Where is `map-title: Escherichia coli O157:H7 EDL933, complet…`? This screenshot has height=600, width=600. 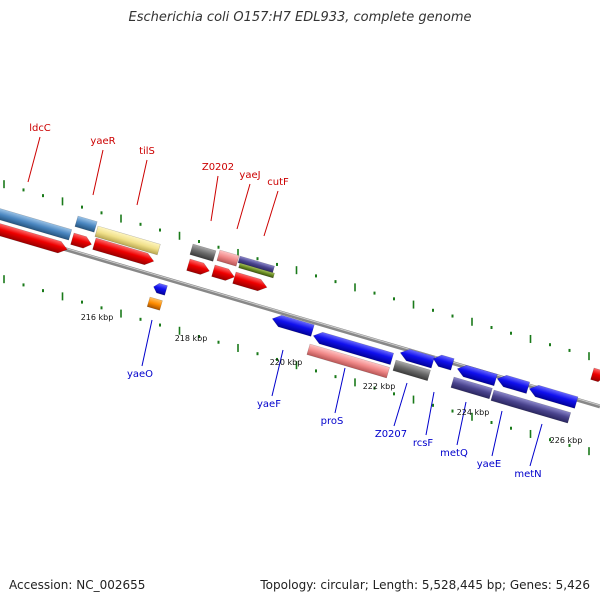
map-title: Escherichia coli O157:H7 EDL933, complet… is located at coordinates (300, 17).